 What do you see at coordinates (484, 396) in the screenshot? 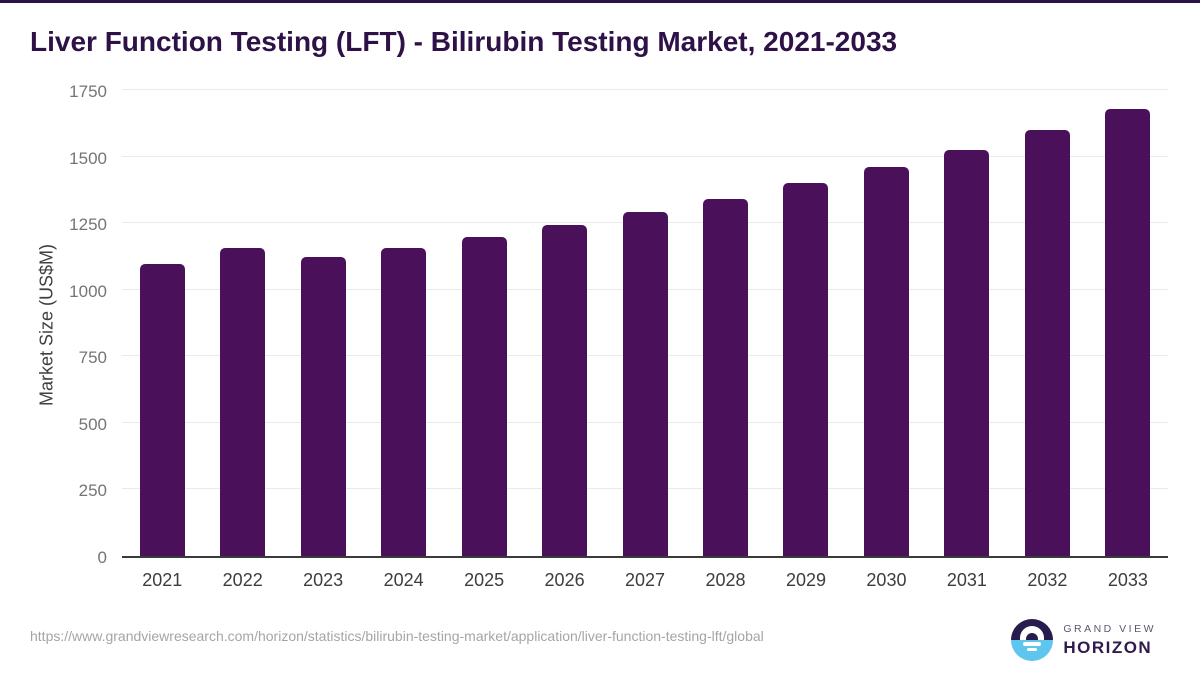
I see `bar-2025` at bounding box center [484, 396].